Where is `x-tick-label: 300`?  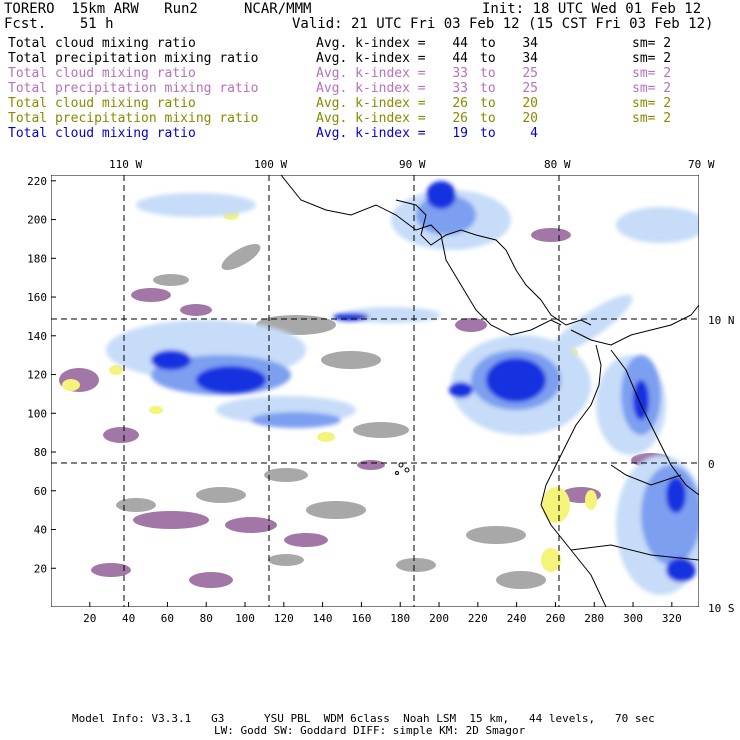
x-tick-label: 300 is located at coordinates (633, 618).